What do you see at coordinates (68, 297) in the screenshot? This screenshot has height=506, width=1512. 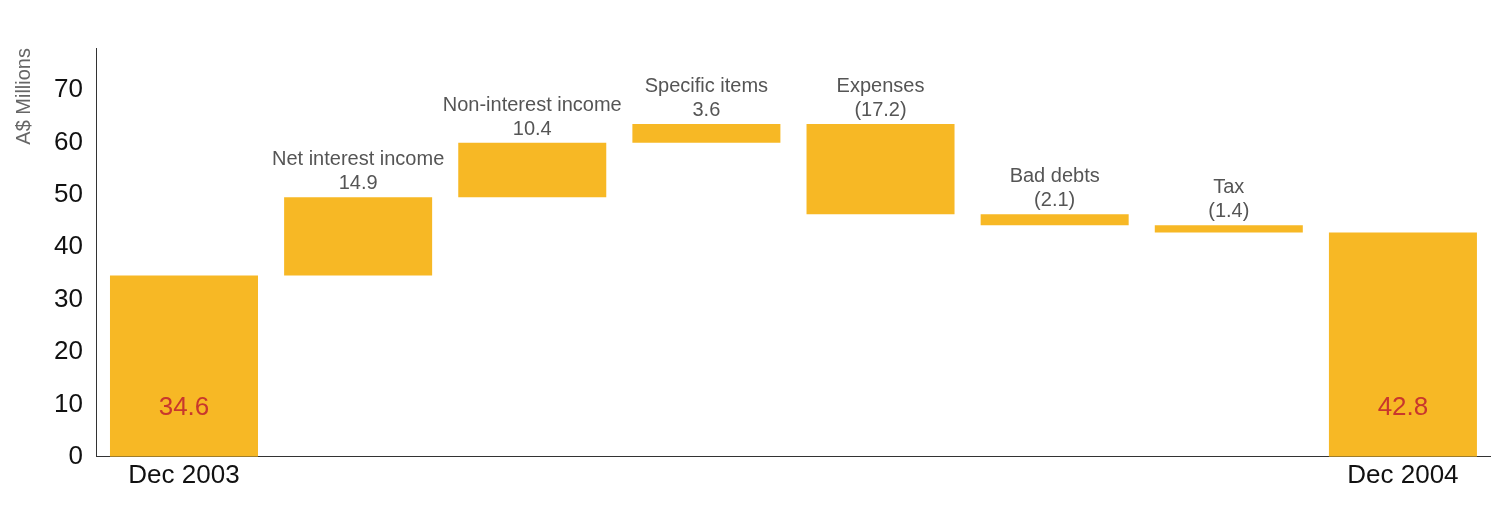 I see `y-tick-label: 30` at bounding box center [68, 297].